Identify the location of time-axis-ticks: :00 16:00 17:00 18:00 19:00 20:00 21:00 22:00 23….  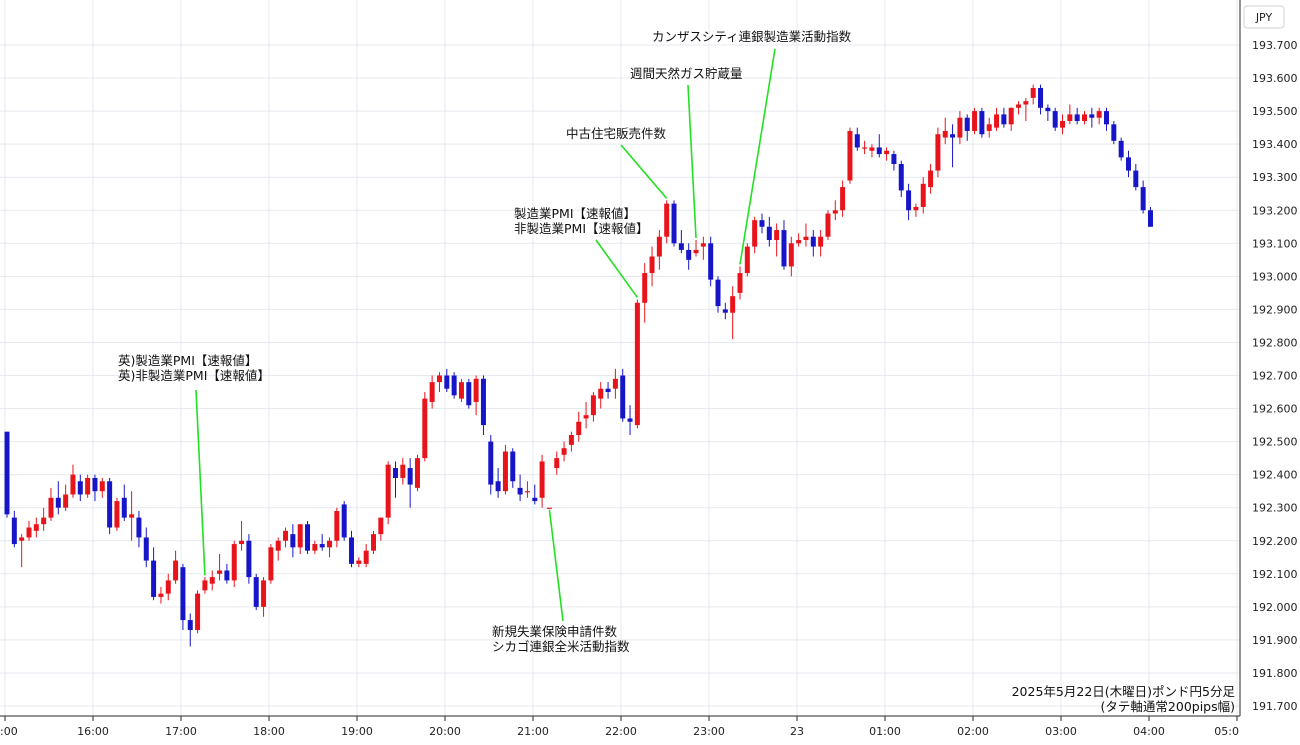
(619, 727).